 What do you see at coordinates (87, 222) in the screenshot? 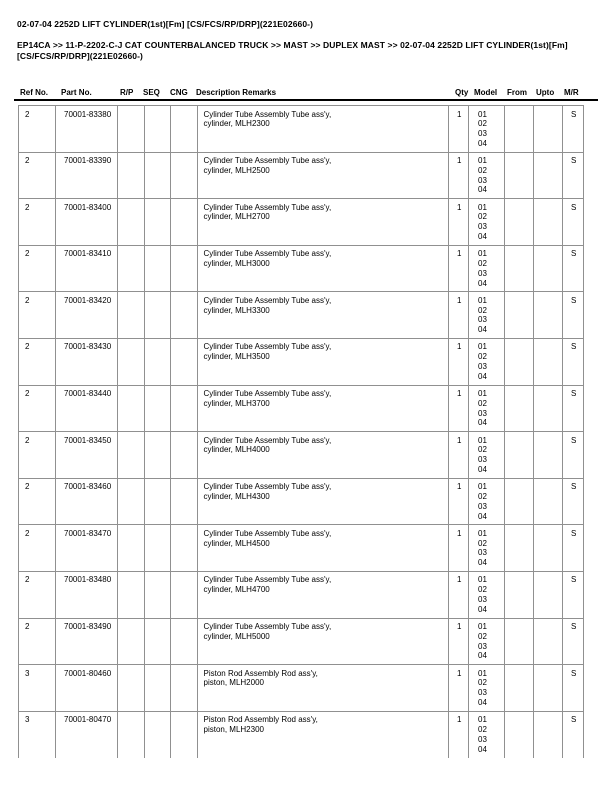
I see `cell-part-no: 70001-83400` at bounding box center [87, 222].